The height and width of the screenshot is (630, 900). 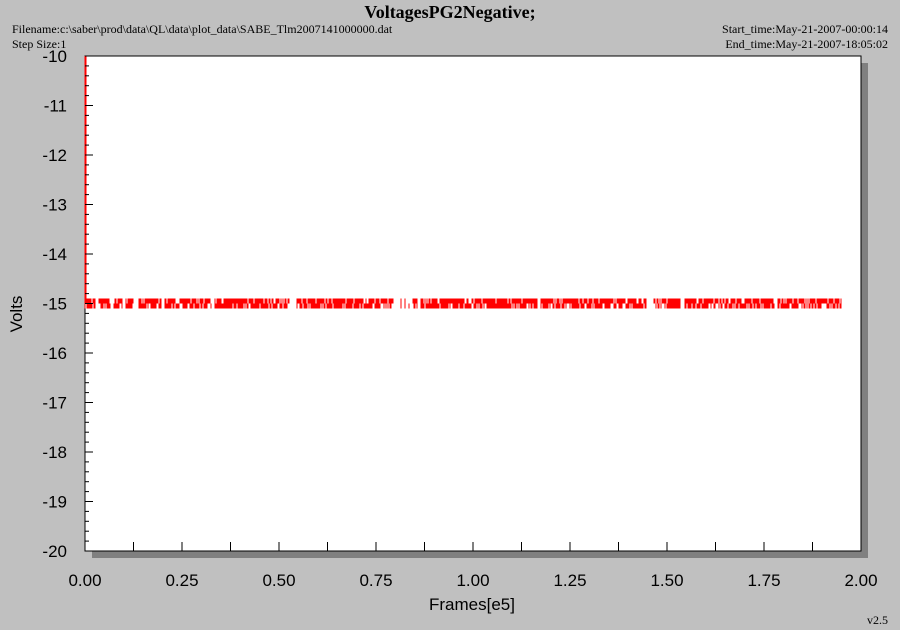 What do you see at coordinates (84, 580) in the screenshot?
I see `x-tick-label: 0.00` at bounding box center [84, 580].